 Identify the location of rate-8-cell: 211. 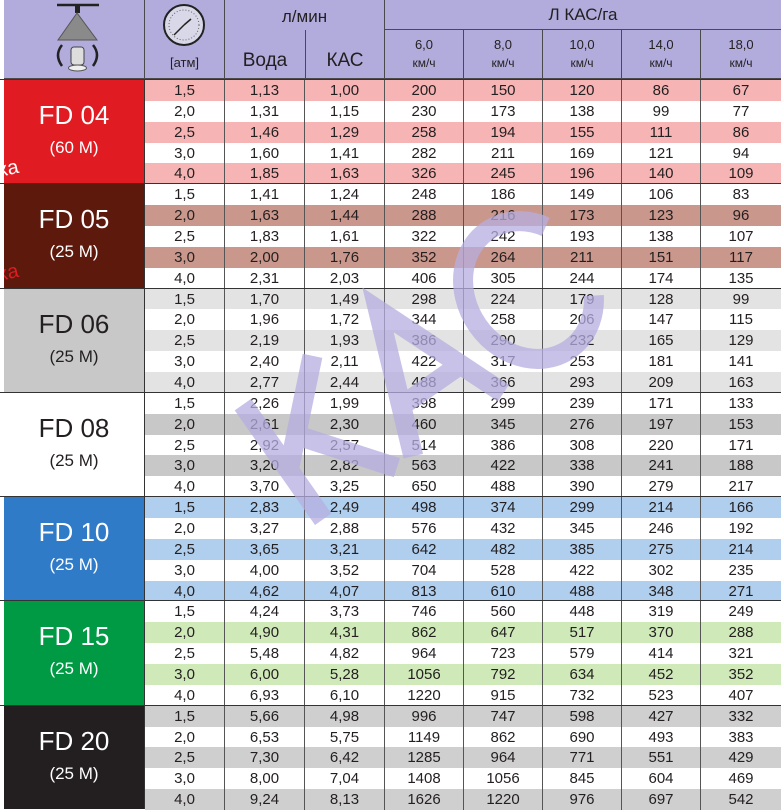
(503, 153).